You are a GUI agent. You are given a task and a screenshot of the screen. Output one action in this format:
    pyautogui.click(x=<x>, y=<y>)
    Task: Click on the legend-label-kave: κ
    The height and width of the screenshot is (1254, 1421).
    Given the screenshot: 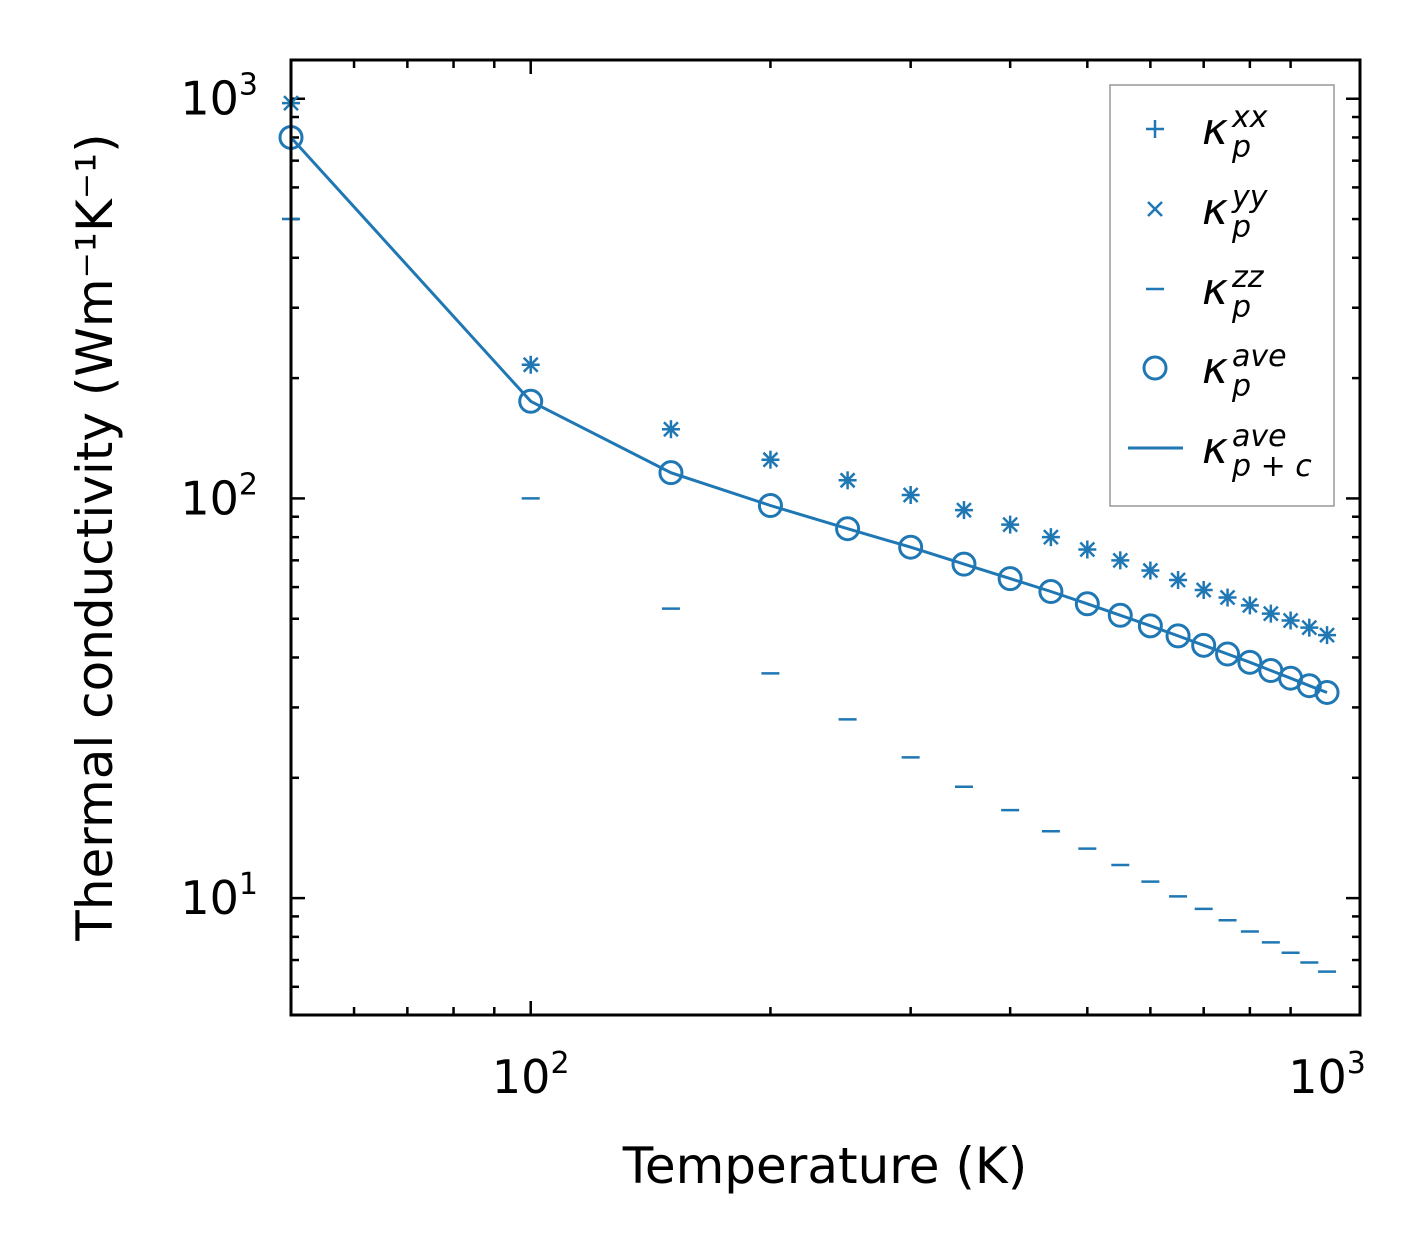 What is the action you would take?
    pyautogui.click(x=1215, y=368)
    